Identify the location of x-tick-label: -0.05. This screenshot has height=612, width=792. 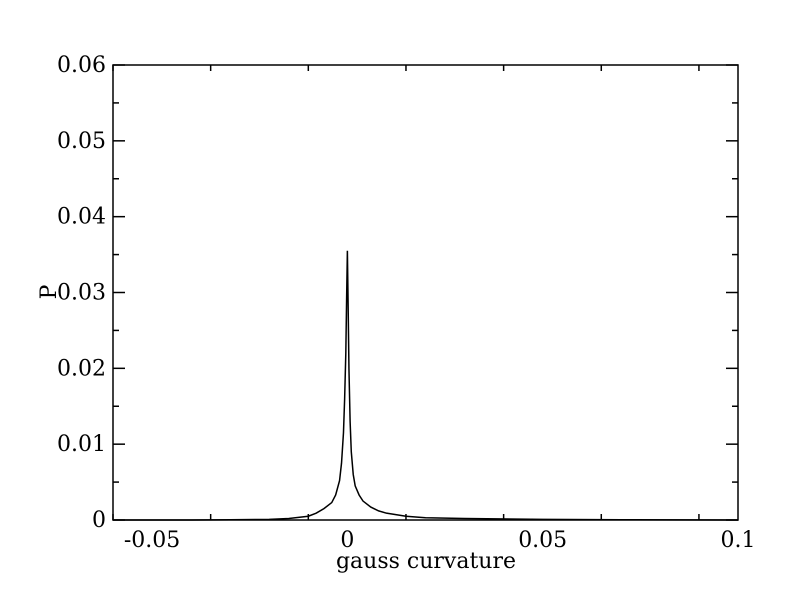
(152, 540).